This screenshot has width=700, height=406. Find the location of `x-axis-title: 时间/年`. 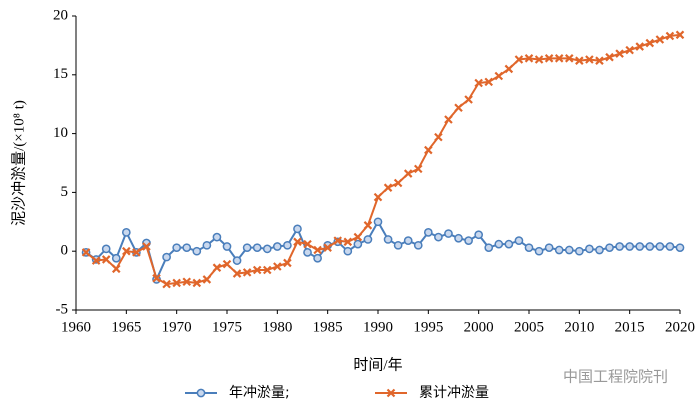

x-axis-title: 时间/年 is located at coordinates (377, 364).